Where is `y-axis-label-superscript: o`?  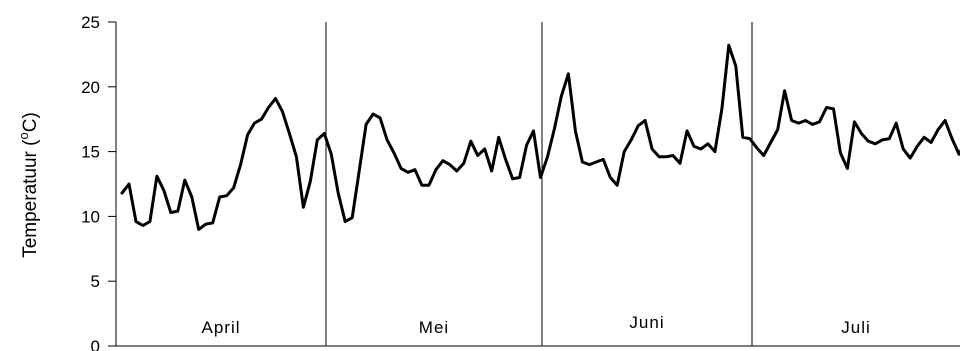 y-axis-label-superscript: o is located at coordinates (23, 135).